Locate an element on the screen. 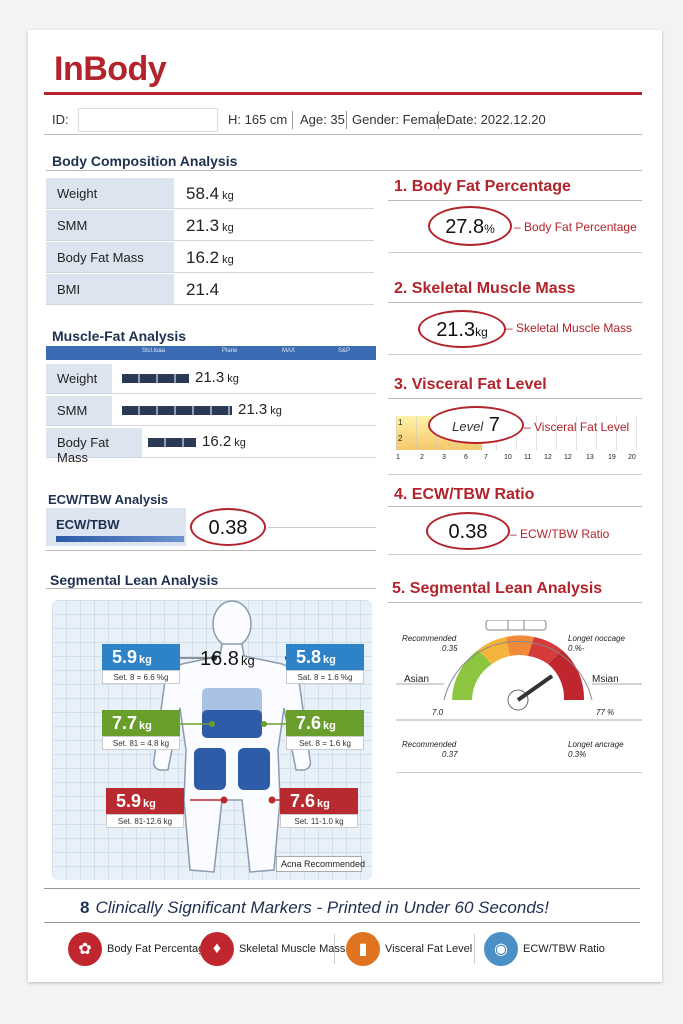  gender-value: Gender: Female is located at coordinates (399, 119).